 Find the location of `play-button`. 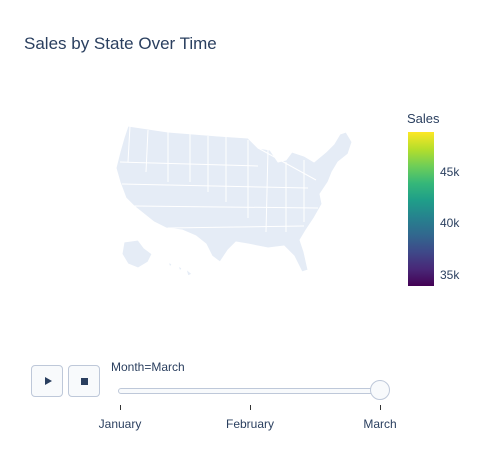

play-button is located at coordinates (47, 381).